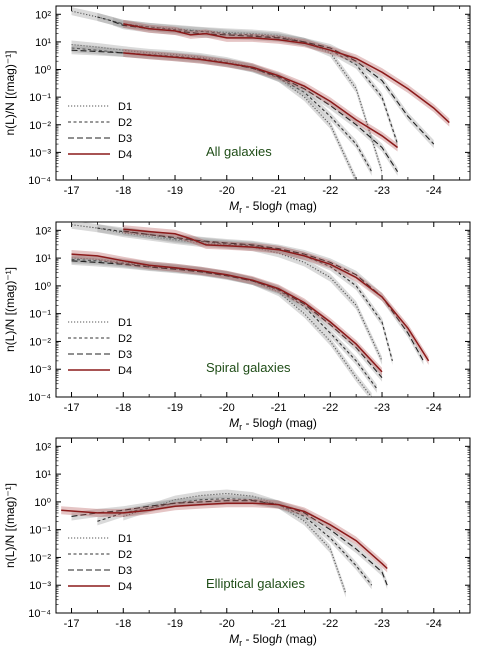  I want to click on series-group, so click(224, 543).